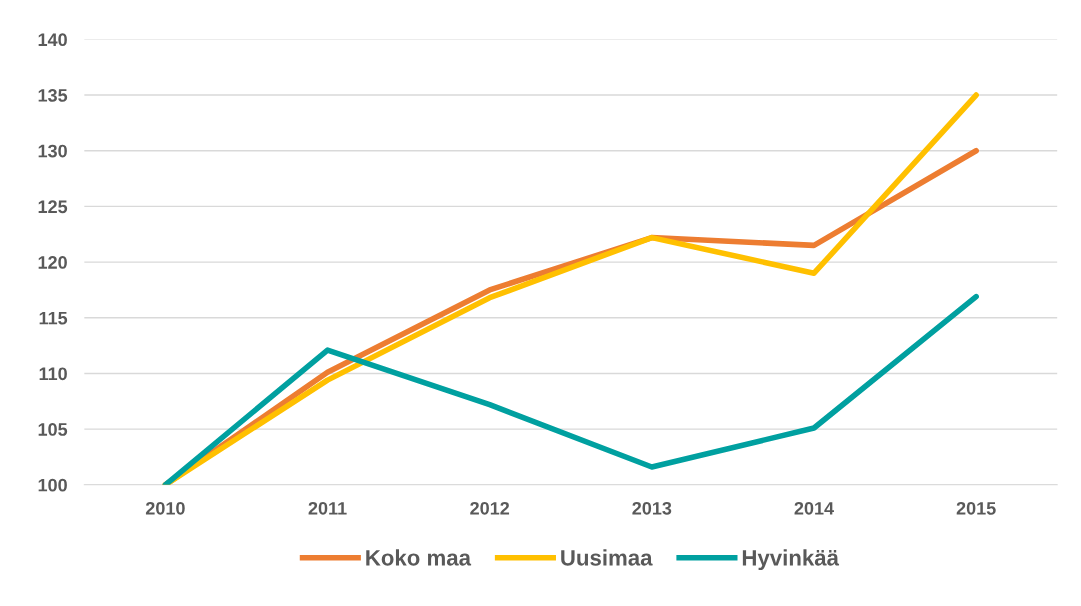 The width and height of the screenshot is (1081, 606). I want to click on y-tick-label: 130, so click(52, 151).